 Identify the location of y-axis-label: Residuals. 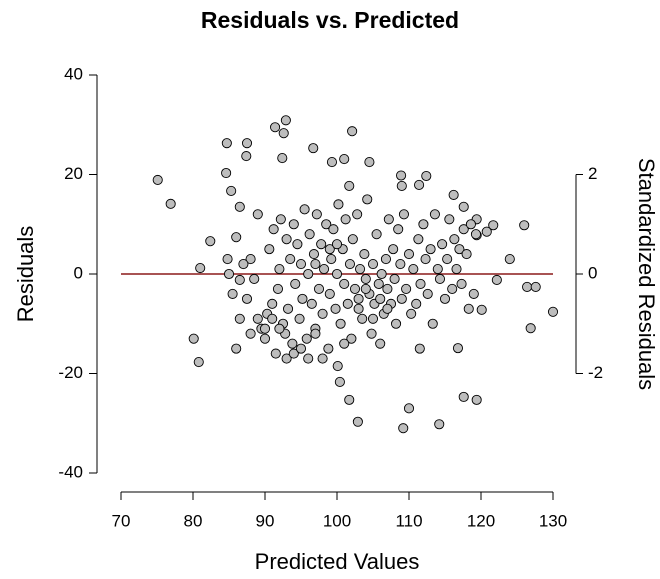
(25, 274).